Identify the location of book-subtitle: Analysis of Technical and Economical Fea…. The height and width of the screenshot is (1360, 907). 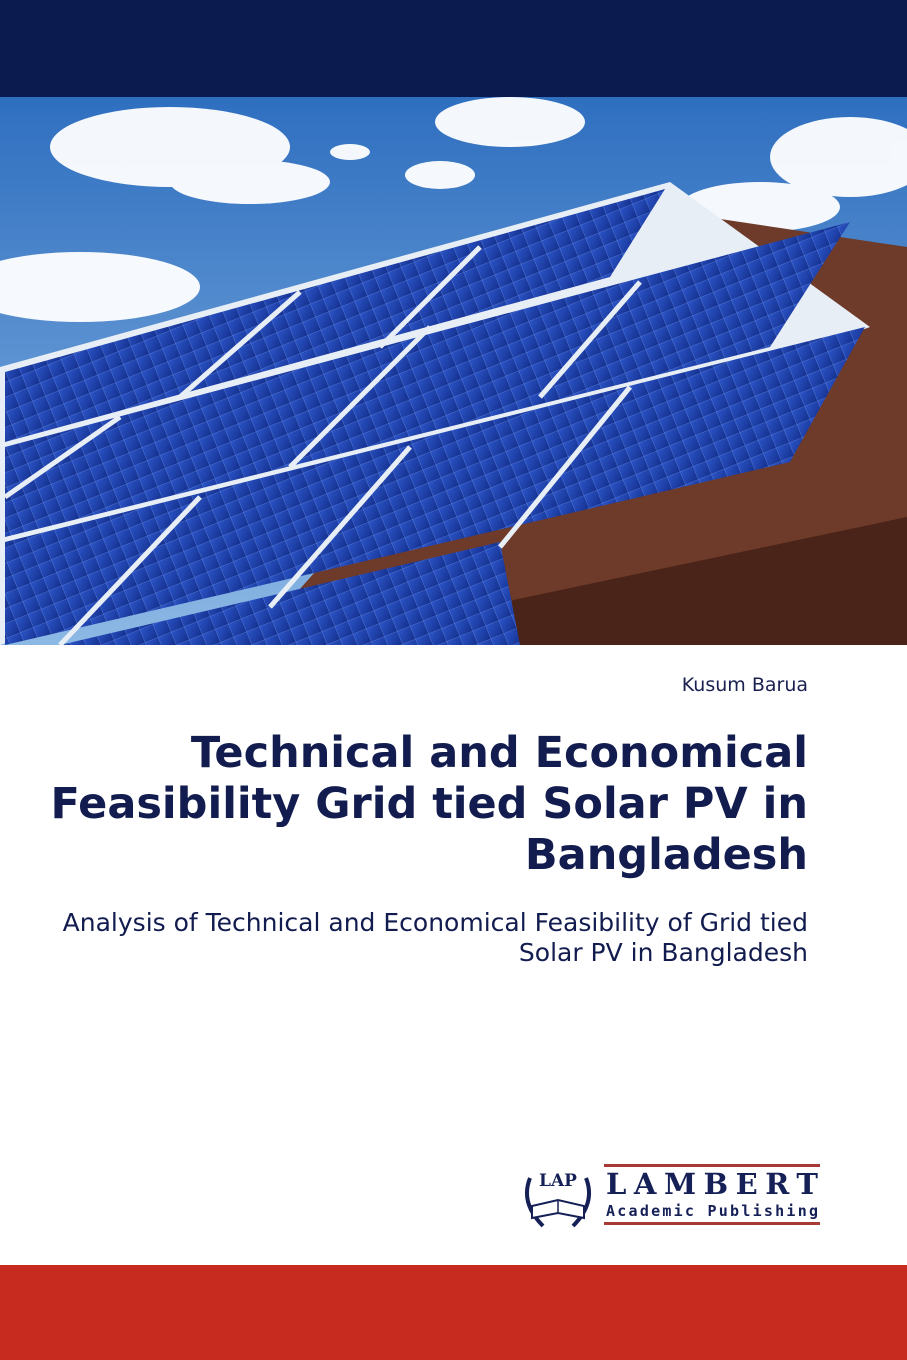
(435, 937).